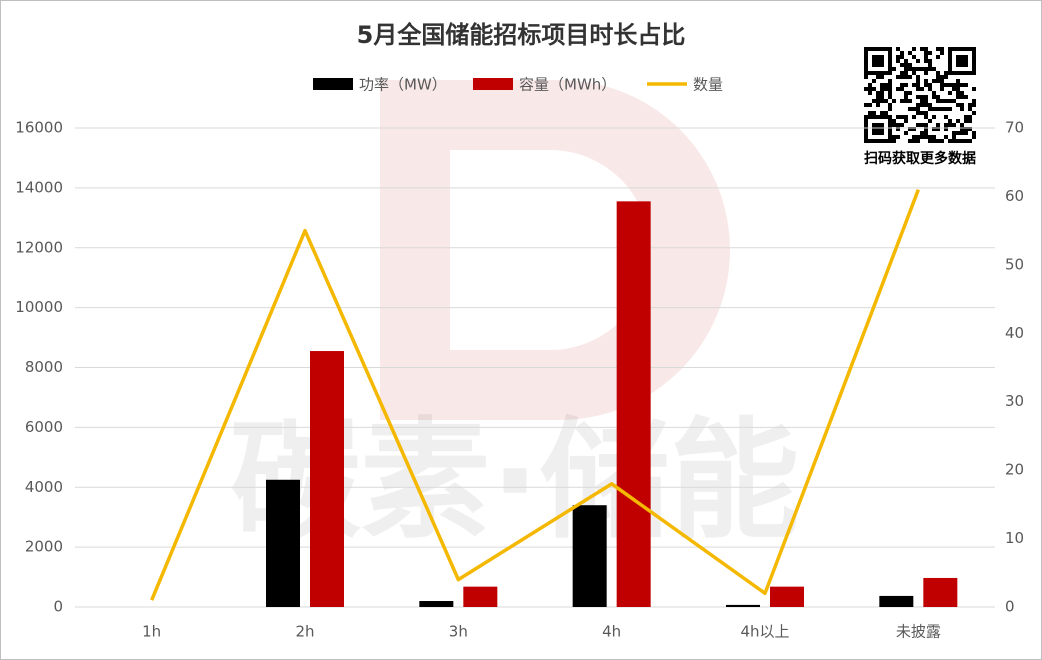 This screenshot has height=660, width=1042. I want to click on legend-label: 功率（MW）, so click(403, 85).